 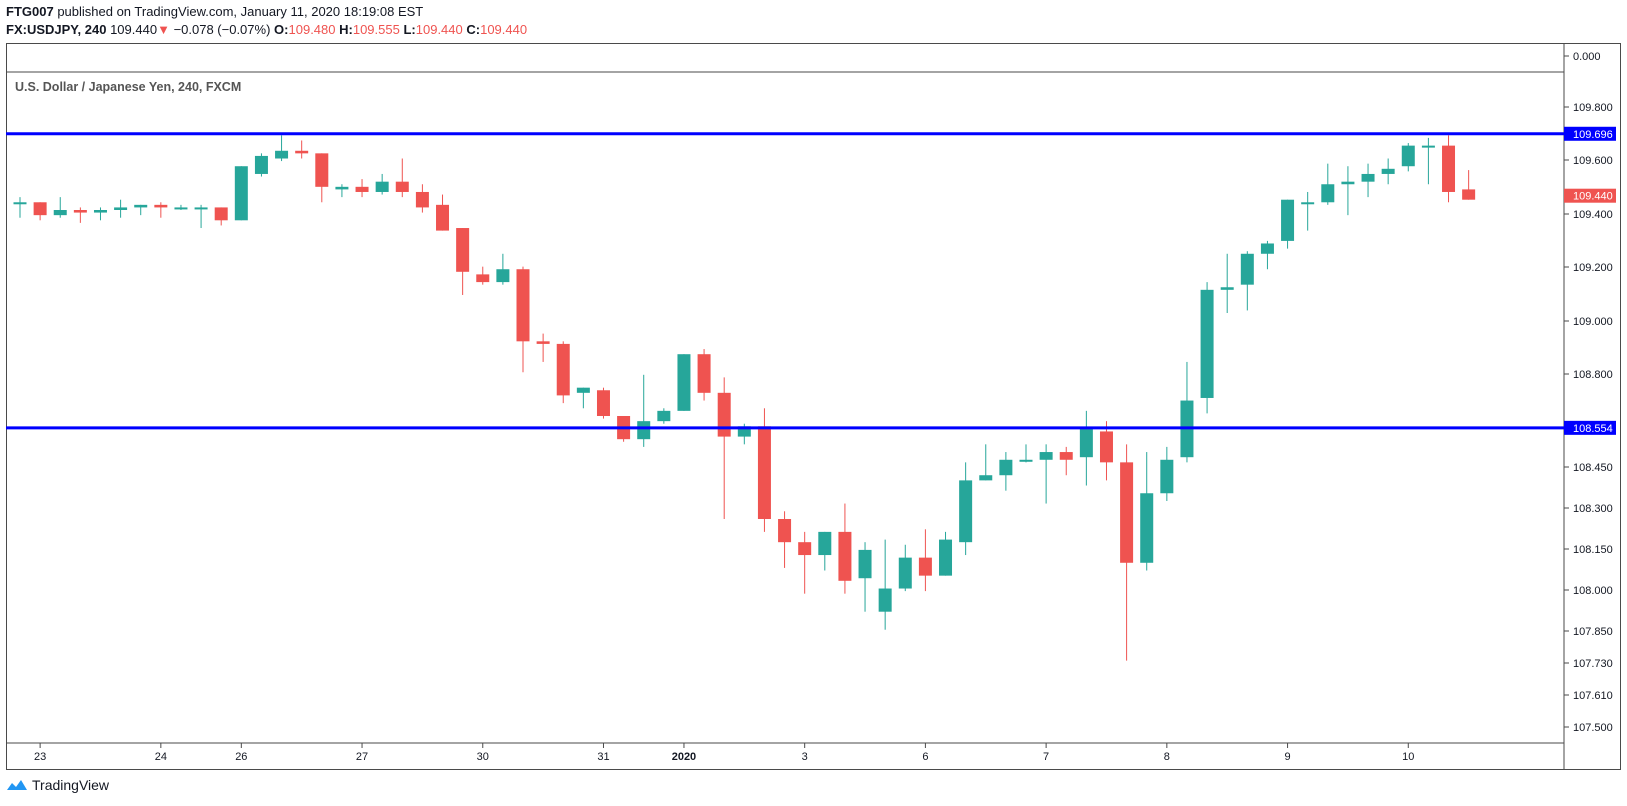 What do you see at coordinates (17, 785) in the screenshot?
I see `tradingview-logo-icon` at bounding box center [17, 785].